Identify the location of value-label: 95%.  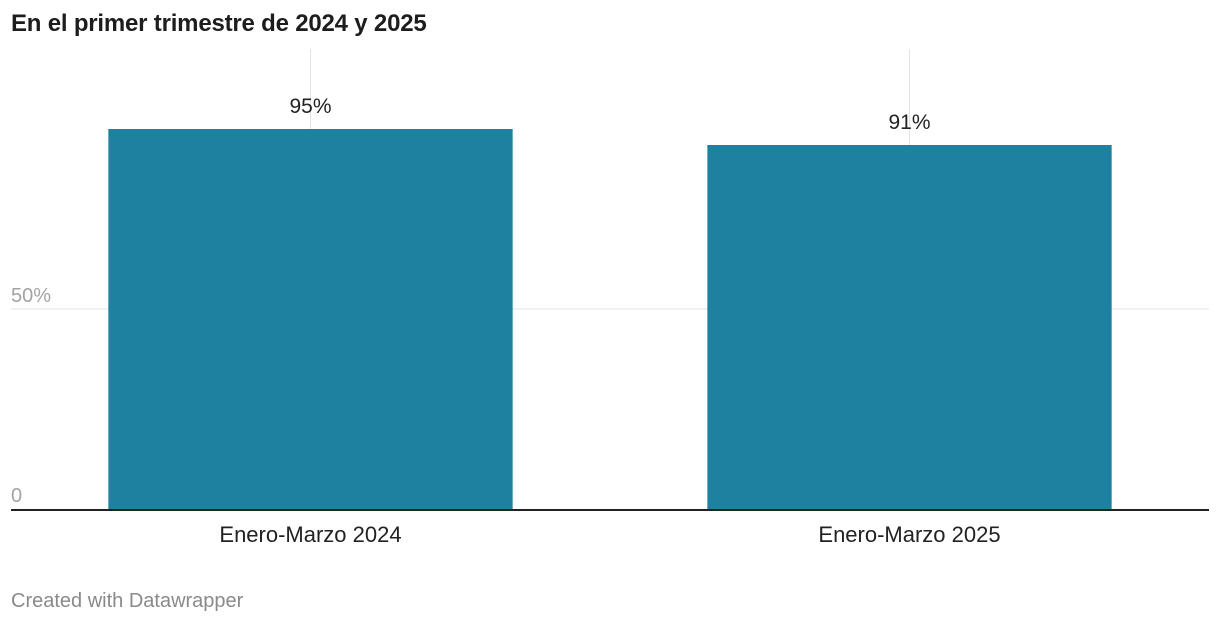
(310, 106).